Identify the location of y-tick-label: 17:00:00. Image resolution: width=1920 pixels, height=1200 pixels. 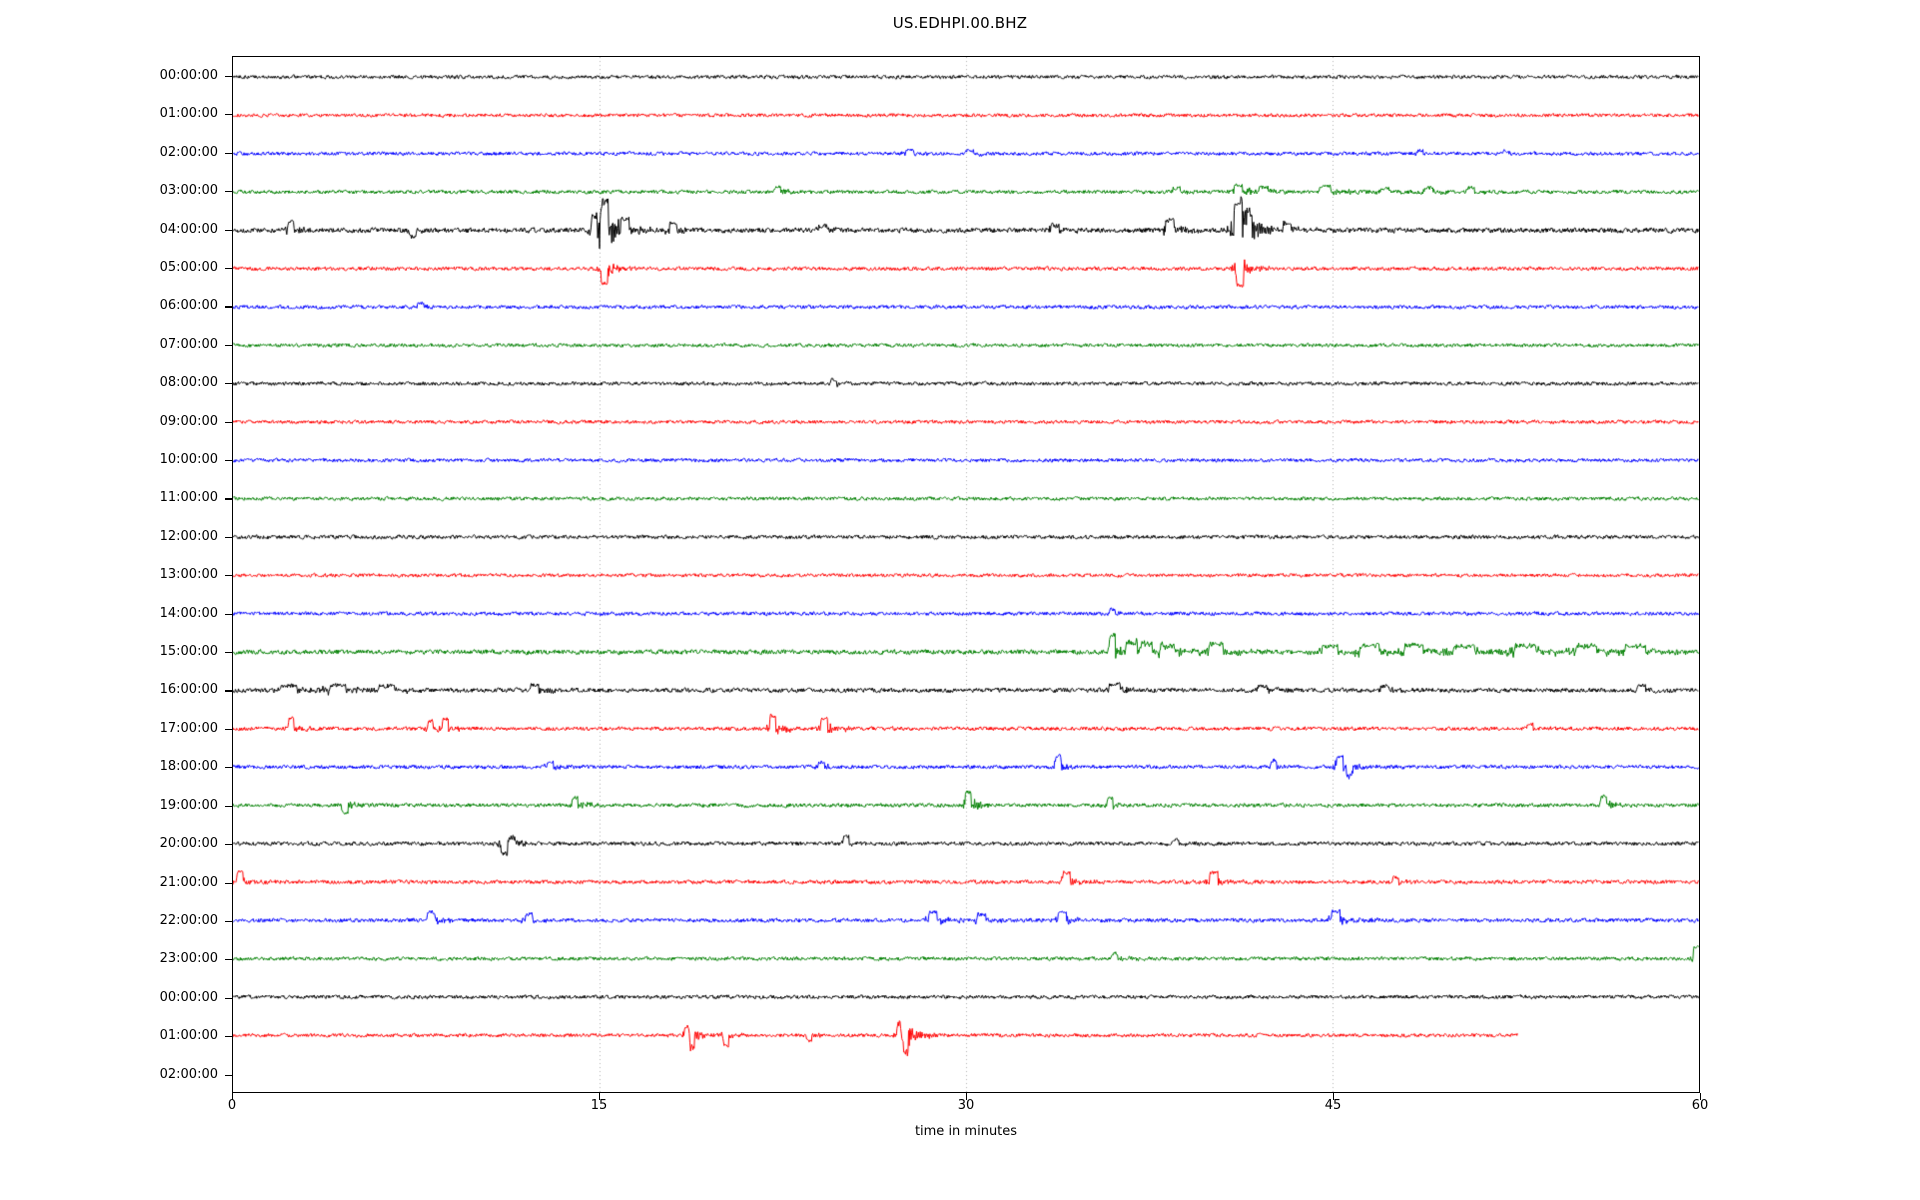
(188, 728).